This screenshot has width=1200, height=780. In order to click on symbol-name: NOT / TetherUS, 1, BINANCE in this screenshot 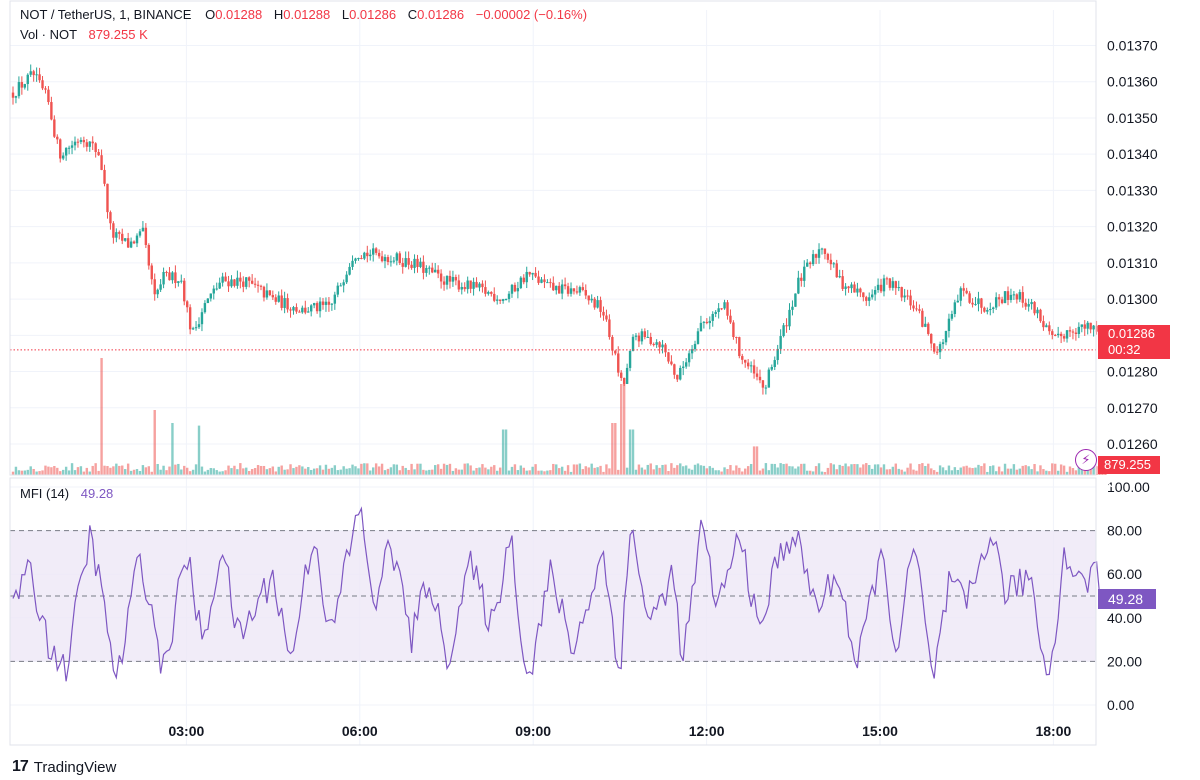, I will do `click(106, 14)`.